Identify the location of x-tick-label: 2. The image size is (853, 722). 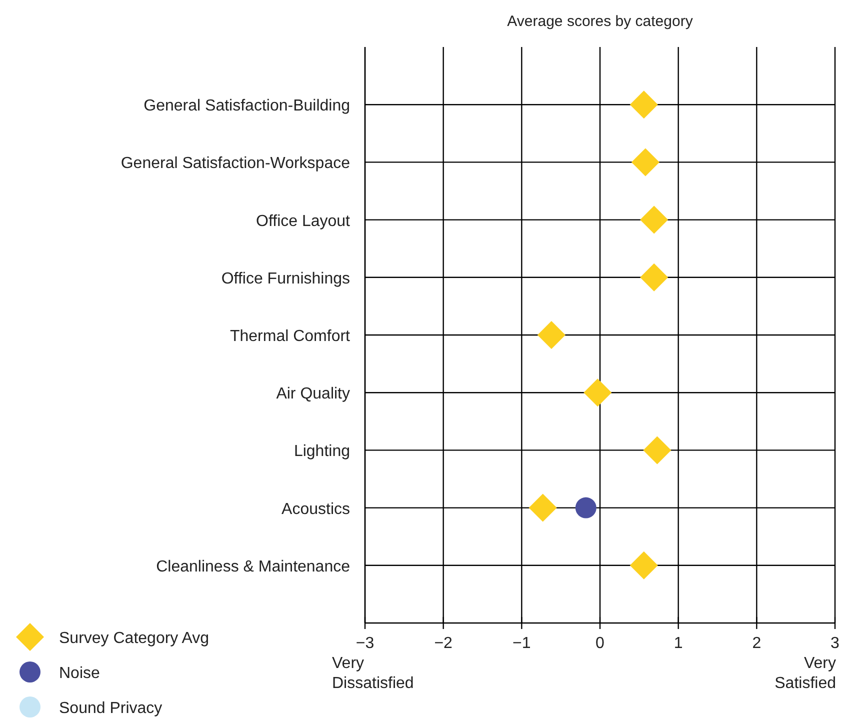
(757, 643).